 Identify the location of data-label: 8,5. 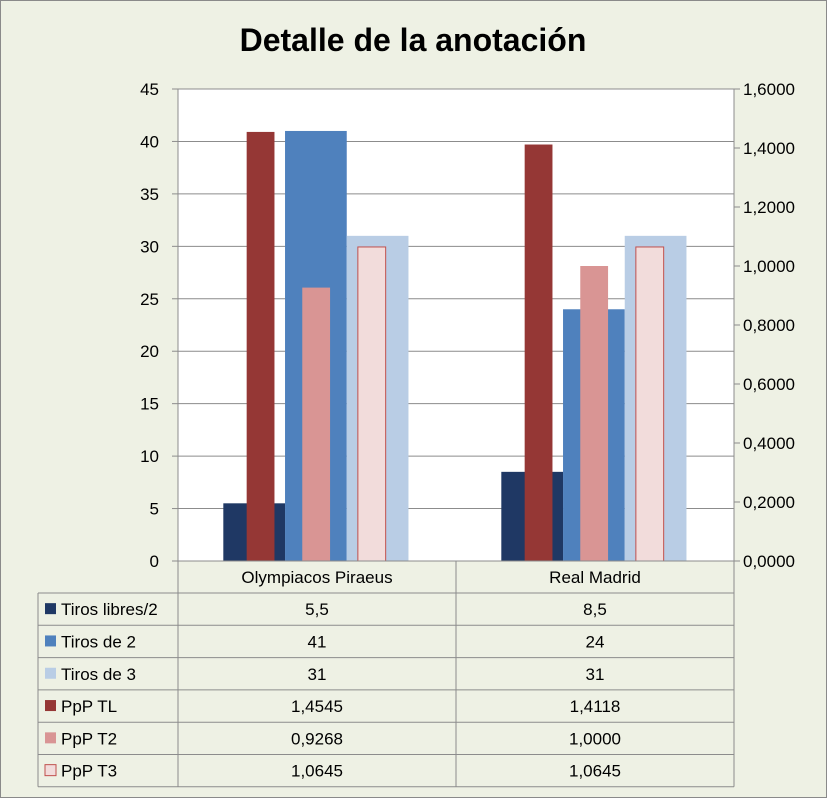
(595, 609).